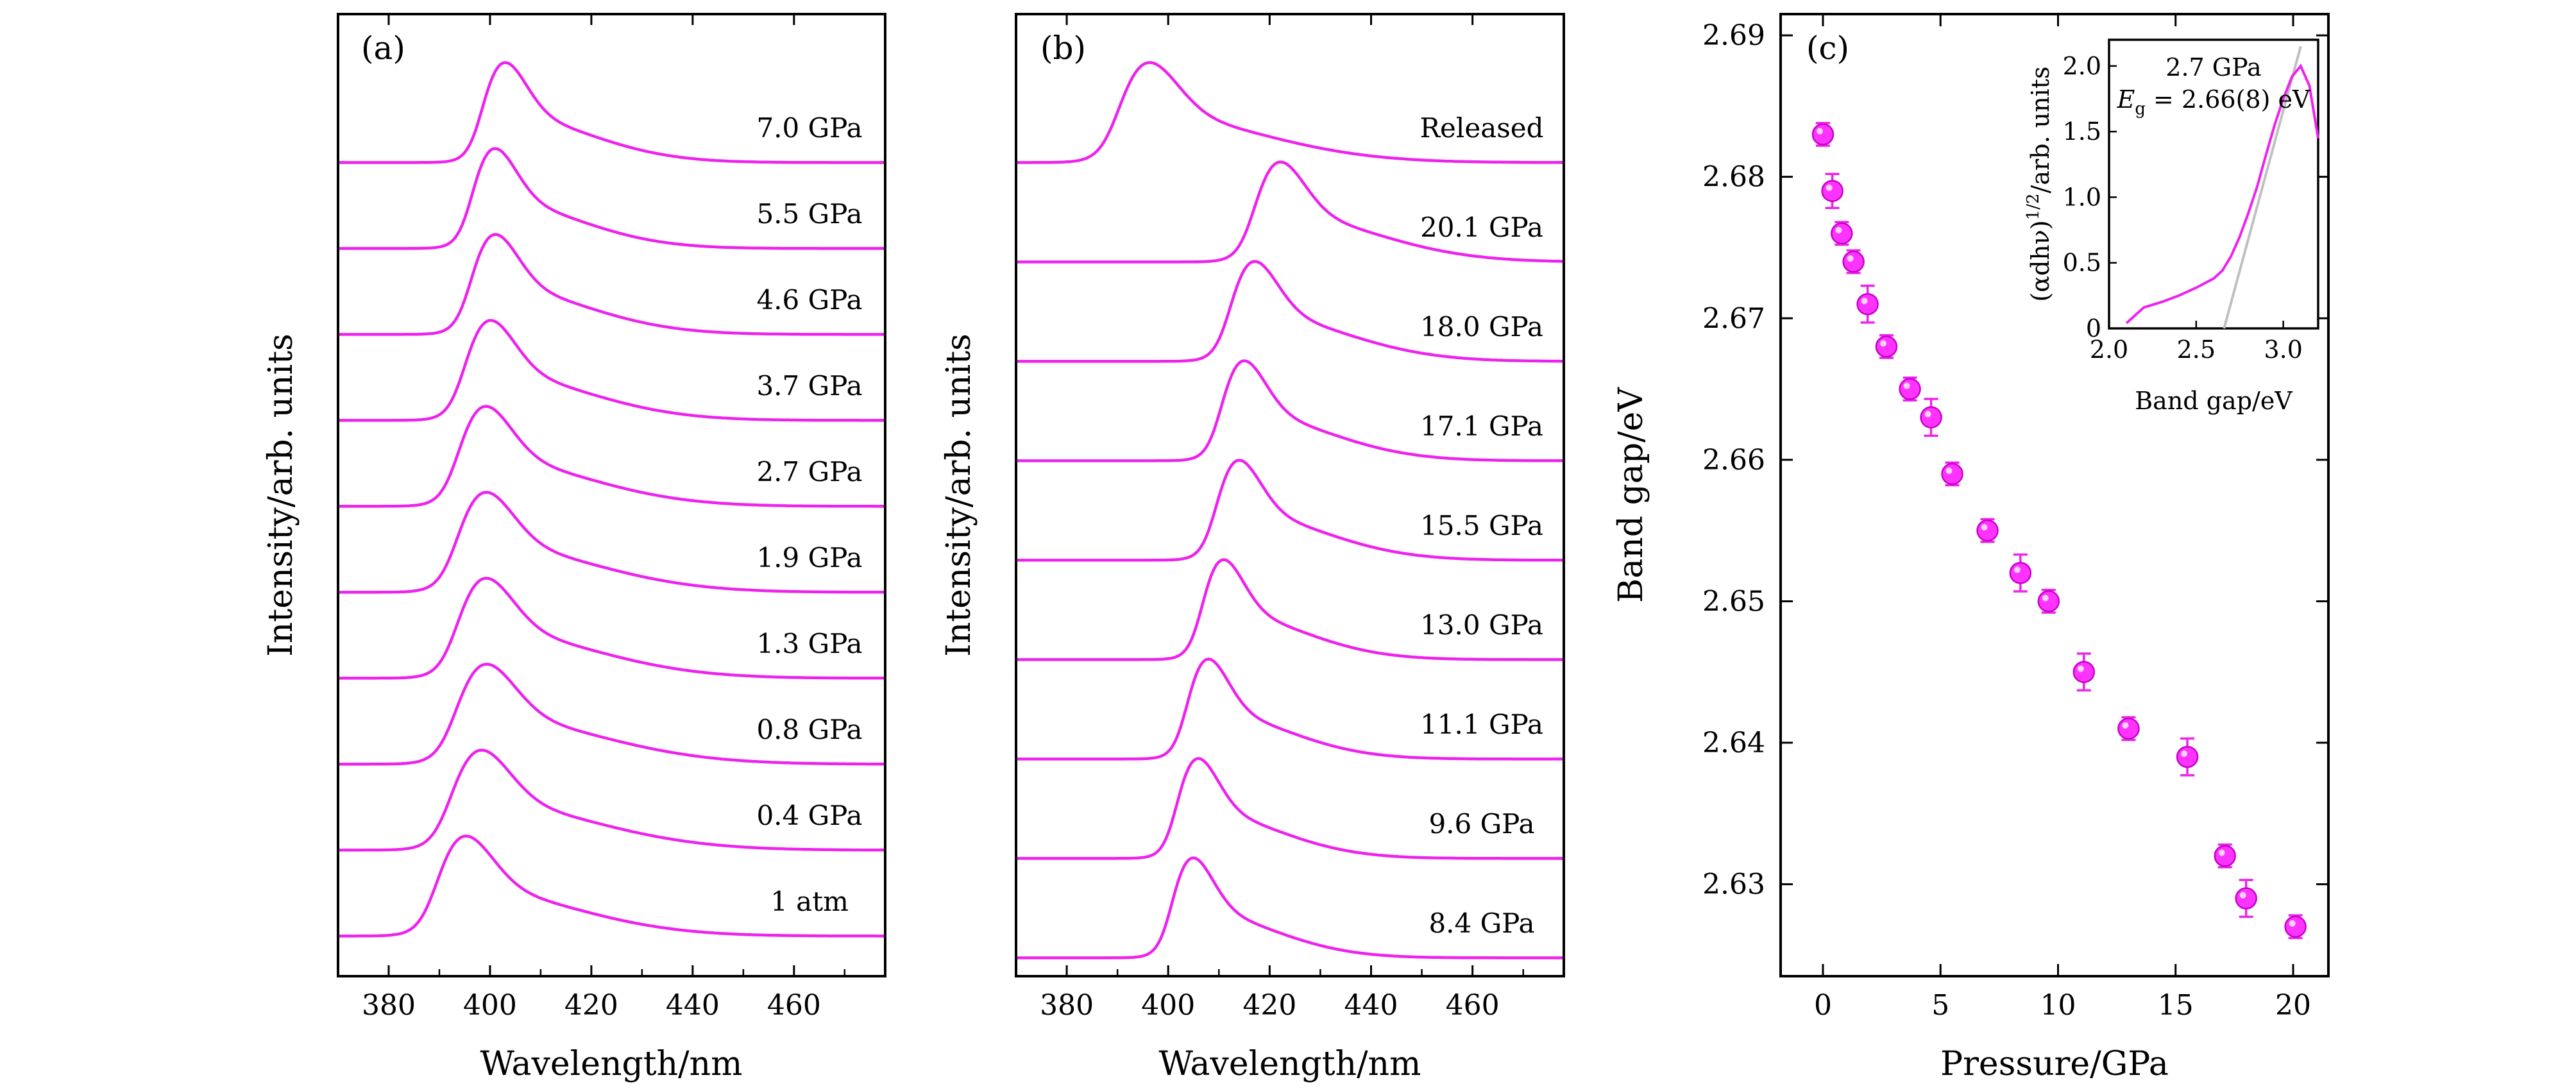  I want to click on inset-y-tick-label: 1.0, so click(2082, 197).